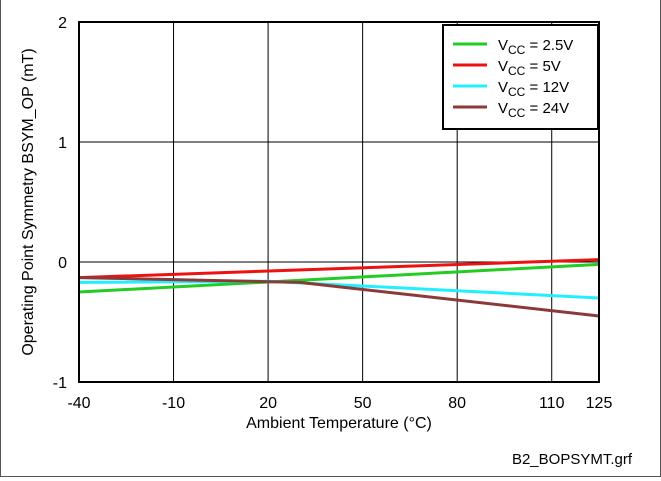 The image size is (661, 481). Describe the element at coordinates (529, 68) in the screenshot. I see `legend-entry: VCC = 5V` at that location.